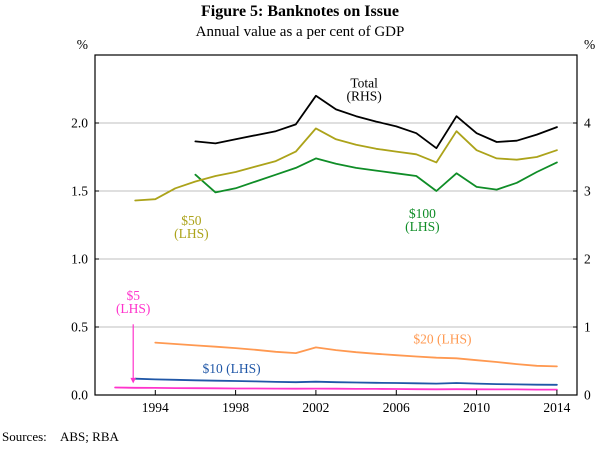  I want to click on annotation-total-label: Total, so click(364, 83).